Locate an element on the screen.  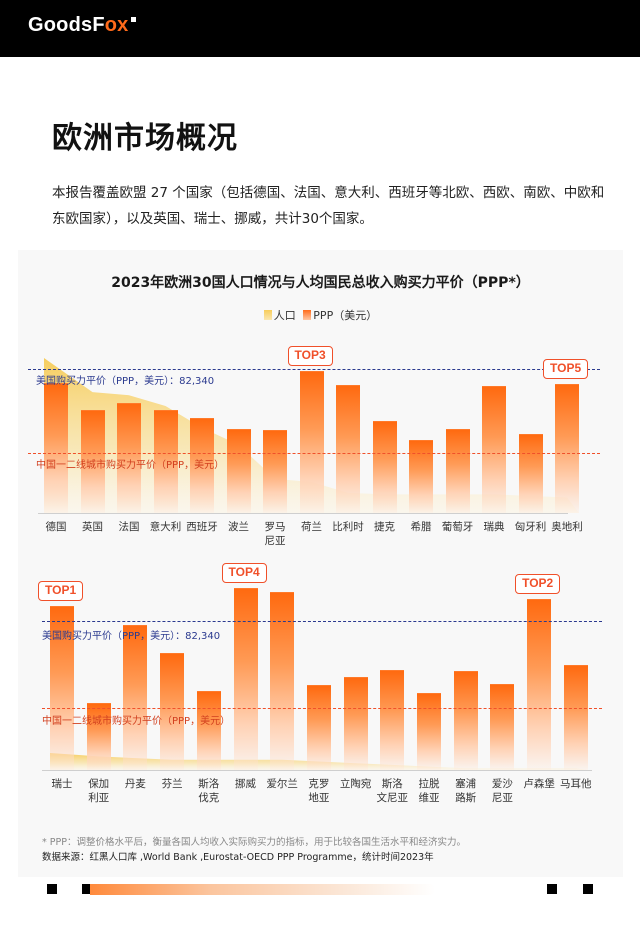
x-axis-label: 葡萄牙 is located at coordinates (457, 527).